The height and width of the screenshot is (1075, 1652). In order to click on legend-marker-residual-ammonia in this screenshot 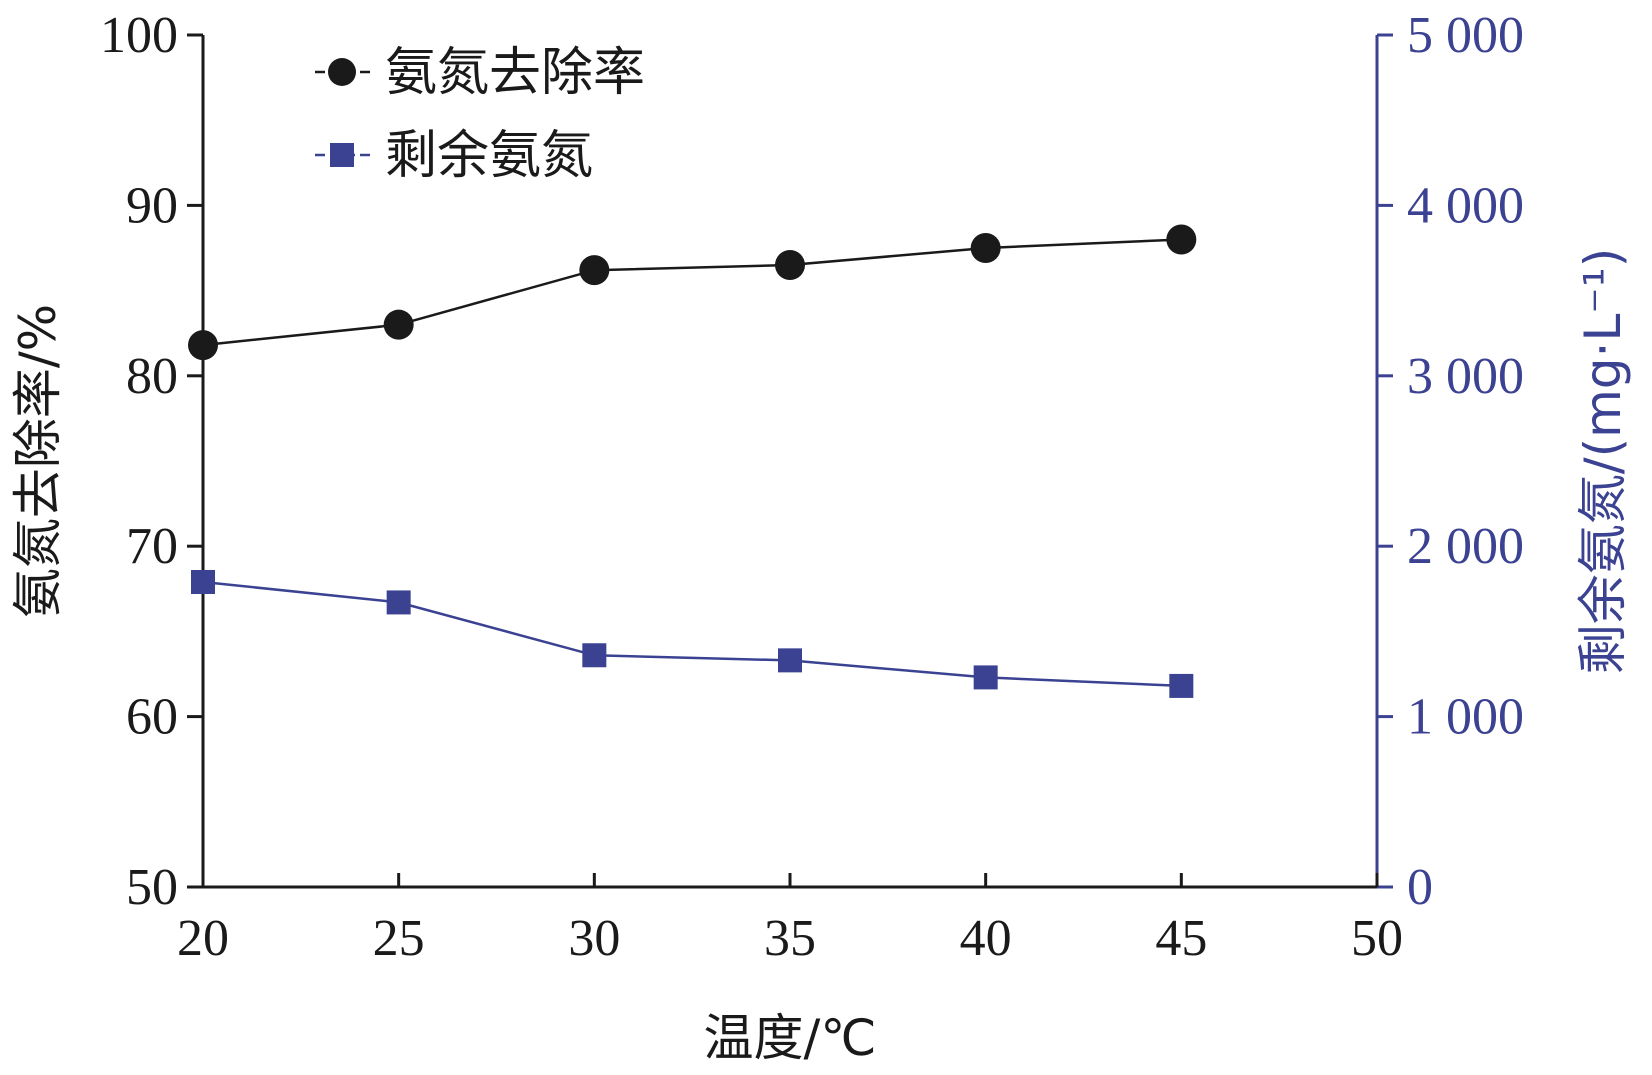, I will do `click(342, 155)`.